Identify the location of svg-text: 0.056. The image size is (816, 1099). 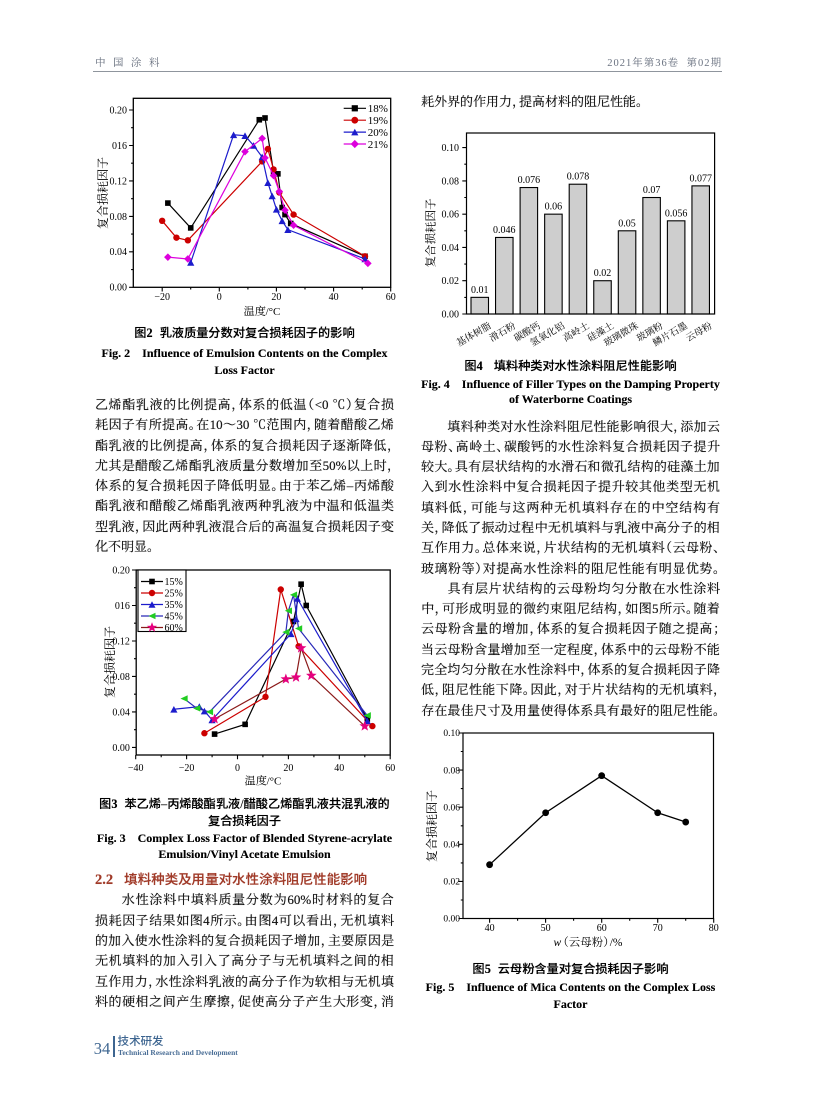
(676, 213).